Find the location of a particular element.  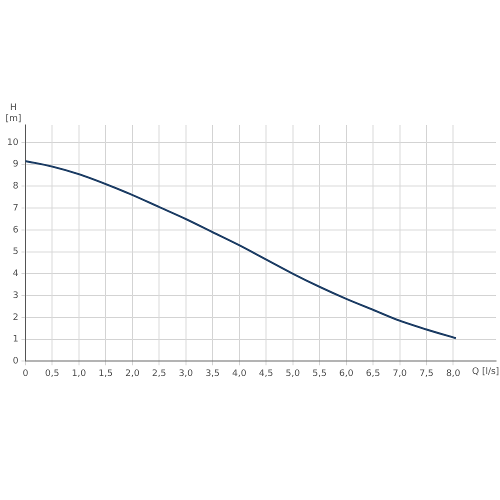

y-tick-label: 5 is located at coordinates (15, 252).